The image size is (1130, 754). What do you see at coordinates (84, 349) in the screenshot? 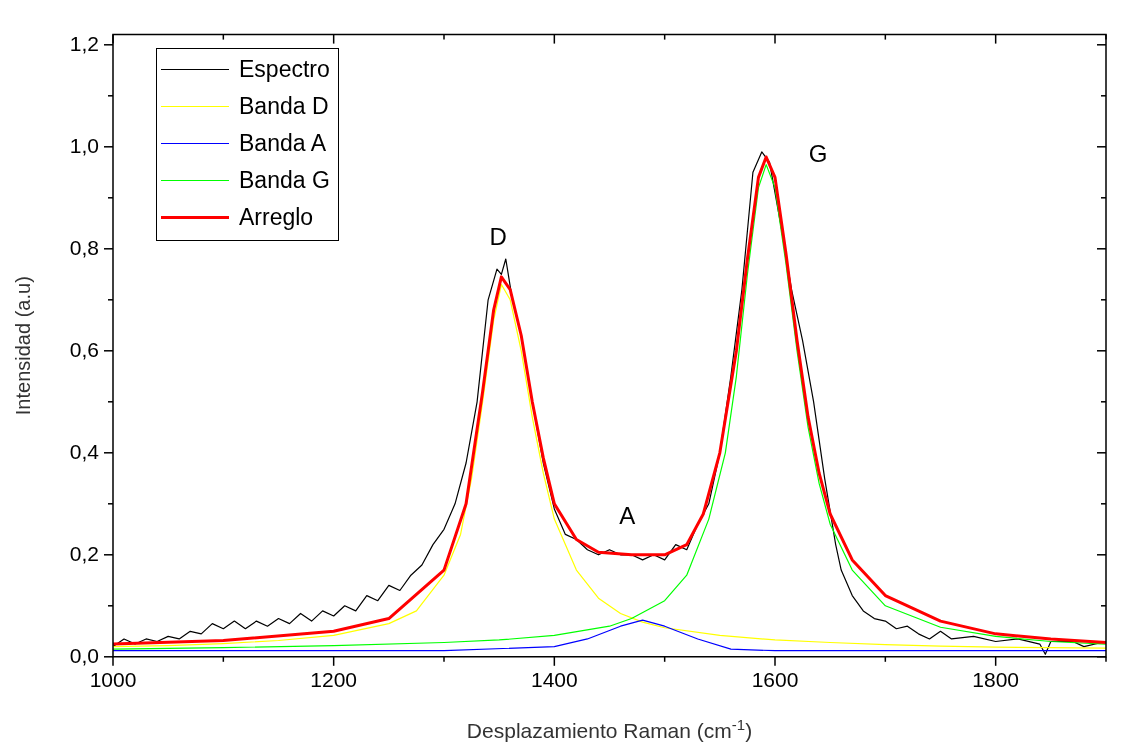
I see `y-tick-label: 0,6` at bounding box center [84, 349].